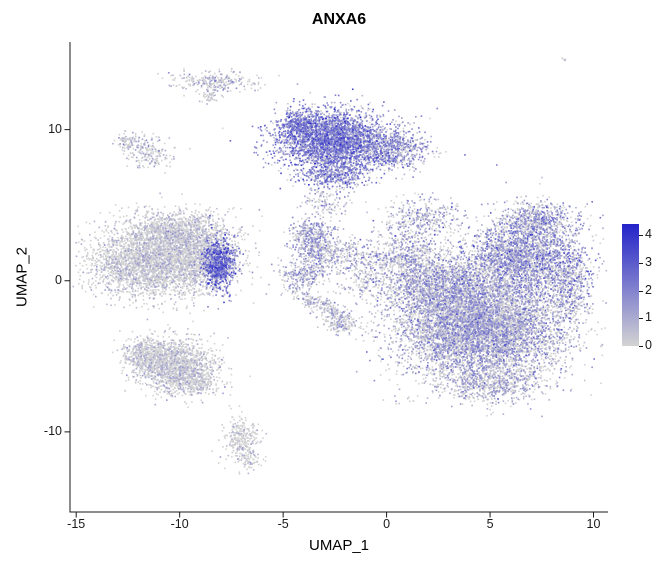 This screenshot has height=576, width=672. I want to click on y-tick-label: -10, so click(52, 430).